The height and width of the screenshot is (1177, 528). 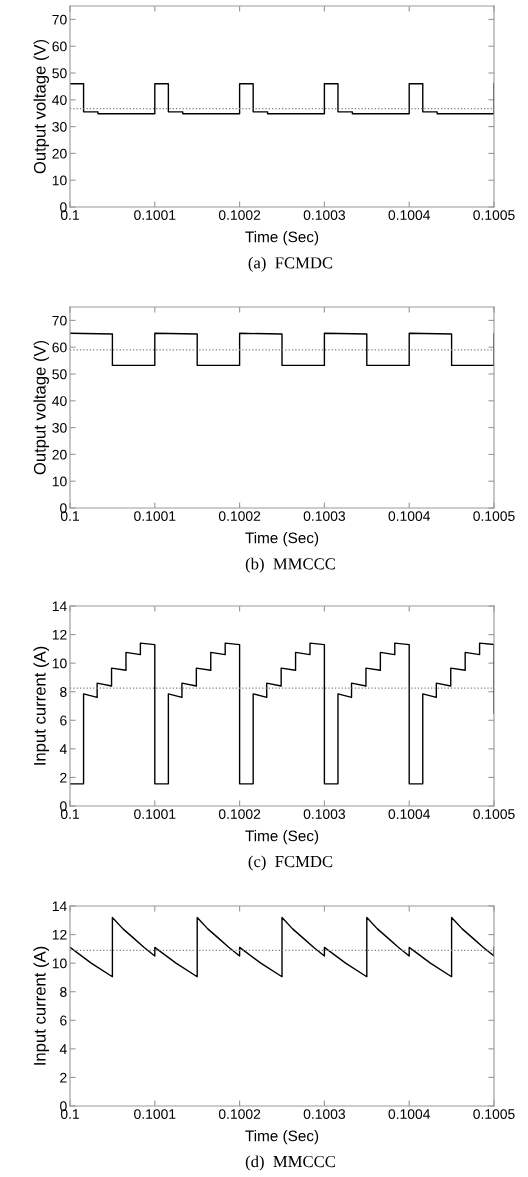 I want to click on text: (c) FCMDC, so click(x=290, y=863).